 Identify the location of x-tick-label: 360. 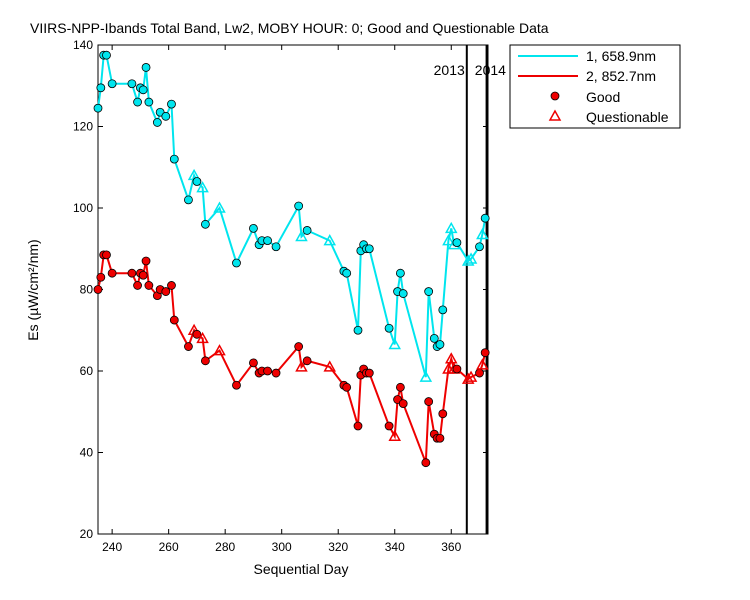
(451, 547).